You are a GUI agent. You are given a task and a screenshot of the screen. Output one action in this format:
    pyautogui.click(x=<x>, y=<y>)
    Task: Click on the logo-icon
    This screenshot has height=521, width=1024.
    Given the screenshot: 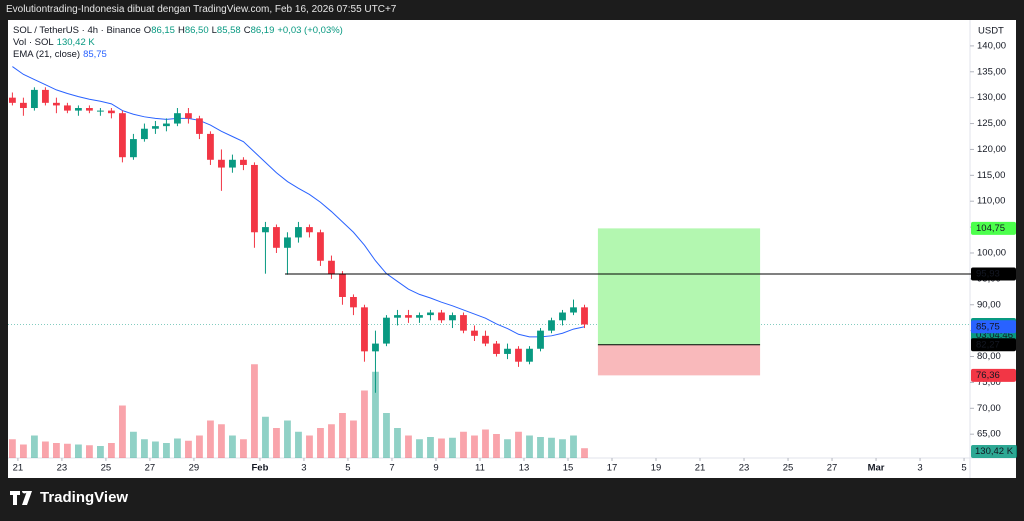 What is the action you would take?
    pyautogui.click(x=21, y=497)
    